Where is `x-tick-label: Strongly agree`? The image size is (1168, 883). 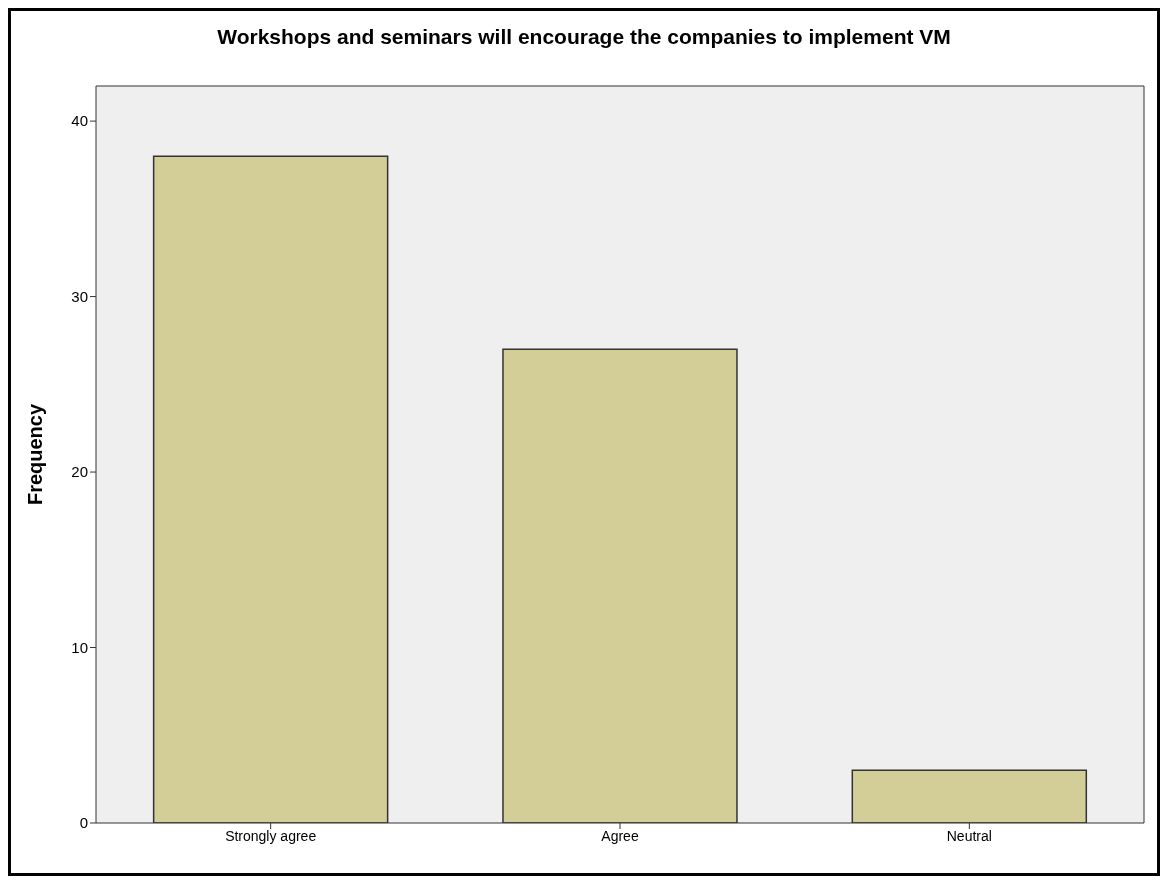
x-tick-label: Strongly agree is located at coordinates (271, 835).